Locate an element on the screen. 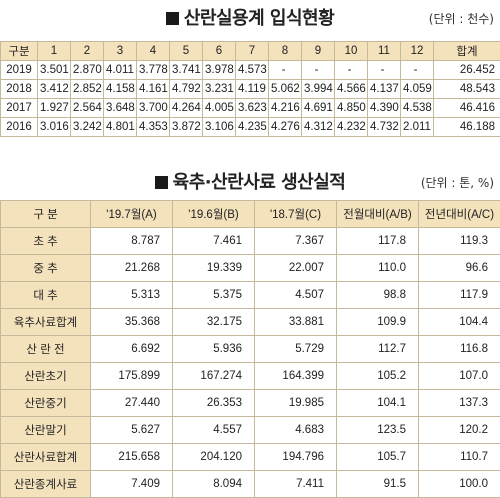 The image size is (500, 498). table-cell: 26.353 is located at coordinates (214, 403).